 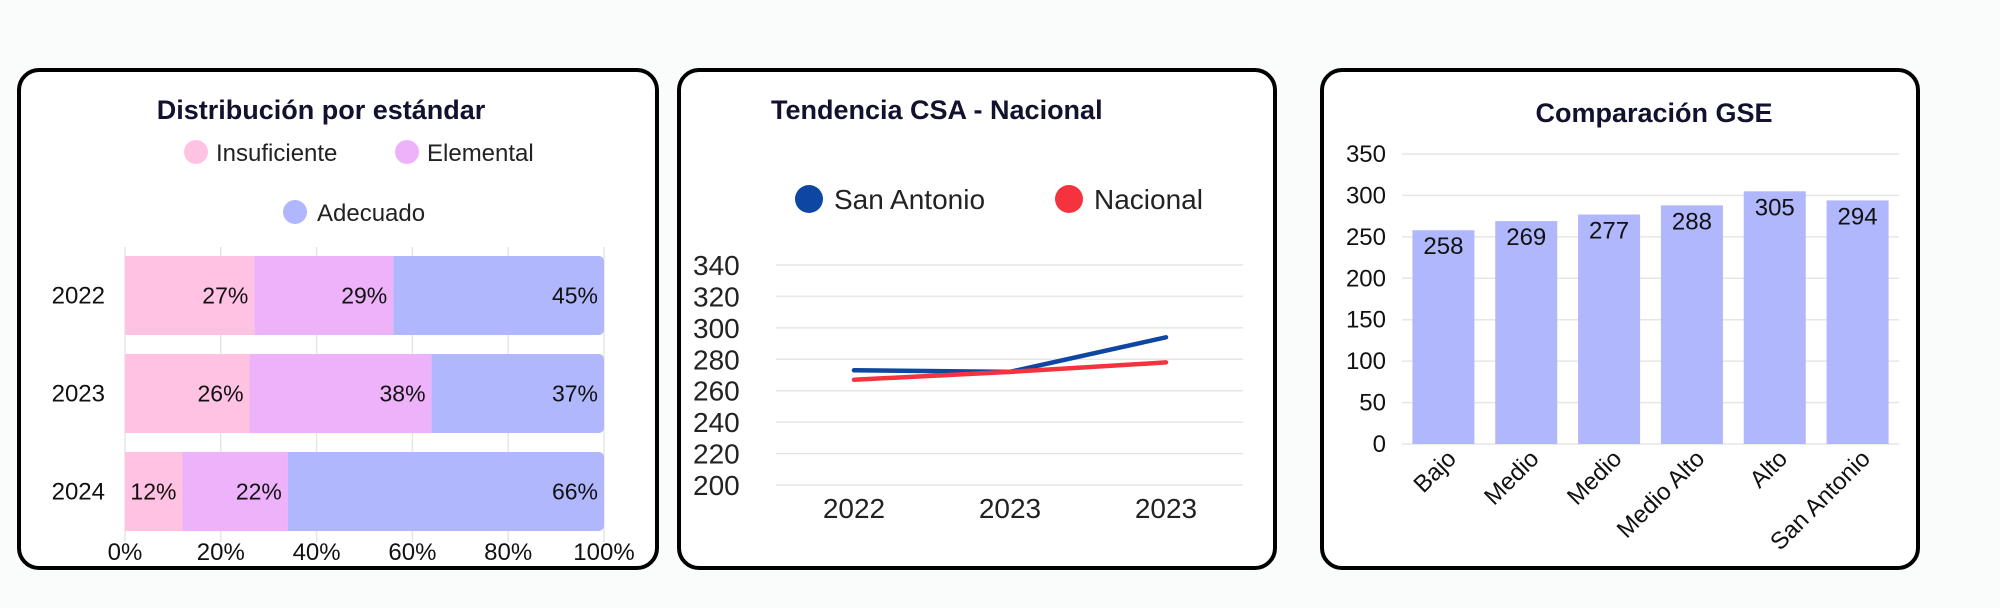 What do you see at coordinates (1775, 207) in the screenshot?
I see `bar-value-label: 305` at bounding box center [1775, 207].